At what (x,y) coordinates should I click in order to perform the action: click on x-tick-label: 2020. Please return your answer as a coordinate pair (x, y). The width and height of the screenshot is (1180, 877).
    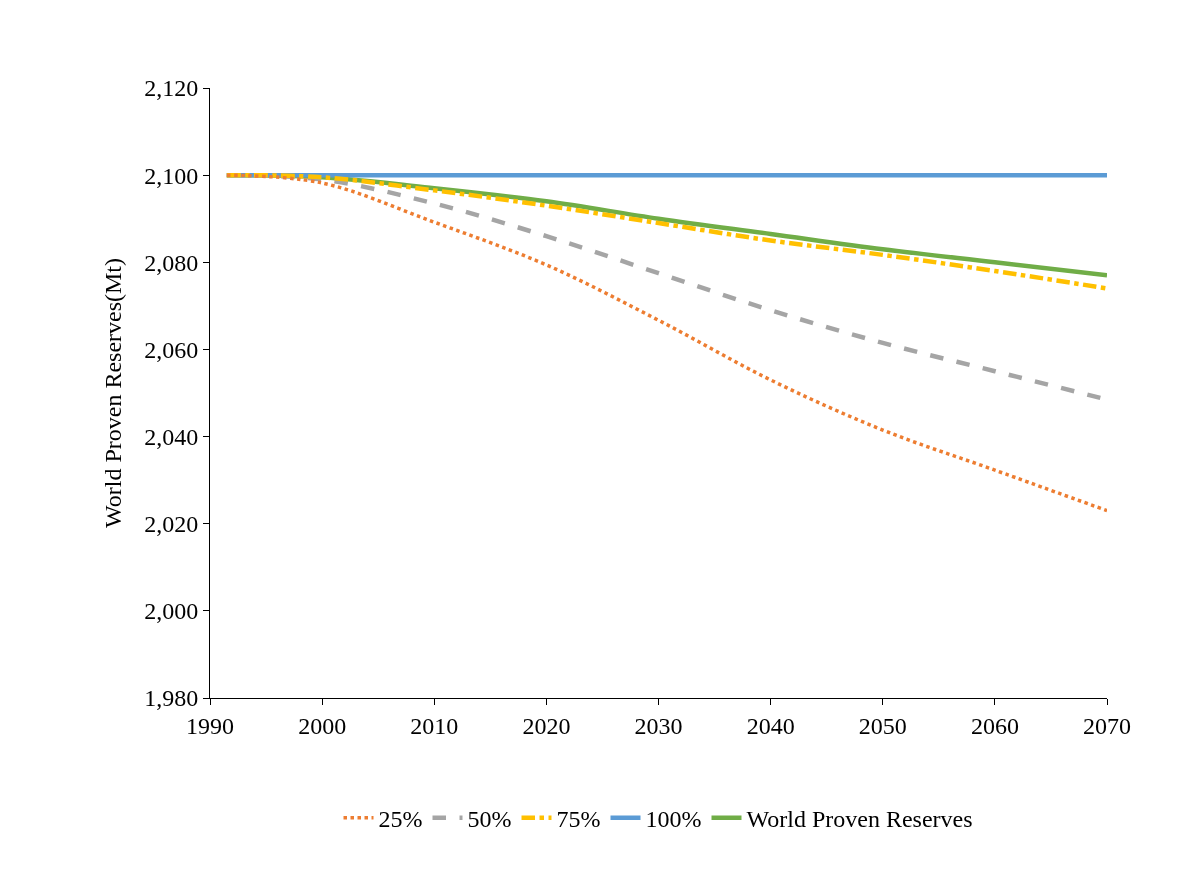
    Looking at the image, I should click on (546, 725).